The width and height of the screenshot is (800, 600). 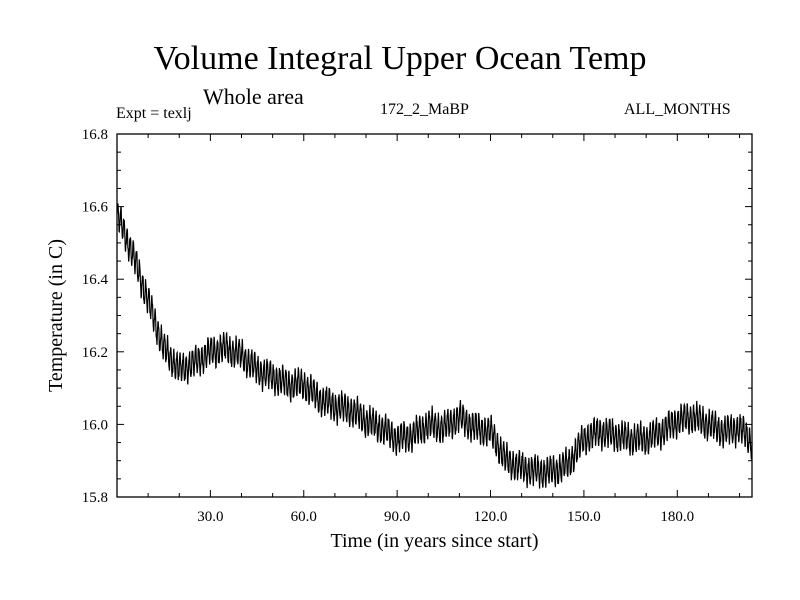 What do you see at coordinates (491, 517) in the screenshot?
I see `x-tick-label: 120.0` at bounding box center [491, 517].